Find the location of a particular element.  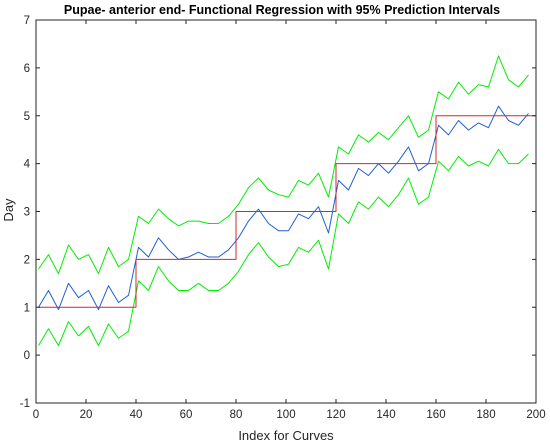

x-tick-label: 80 is located at coordinates (236, 415).